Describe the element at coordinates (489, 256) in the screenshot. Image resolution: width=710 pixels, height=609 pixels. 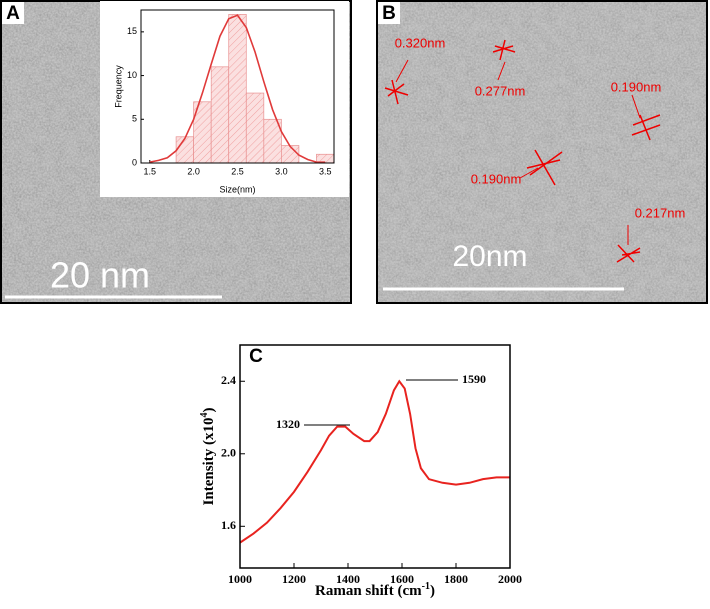
I see `scale-label: 20nm` at that location.